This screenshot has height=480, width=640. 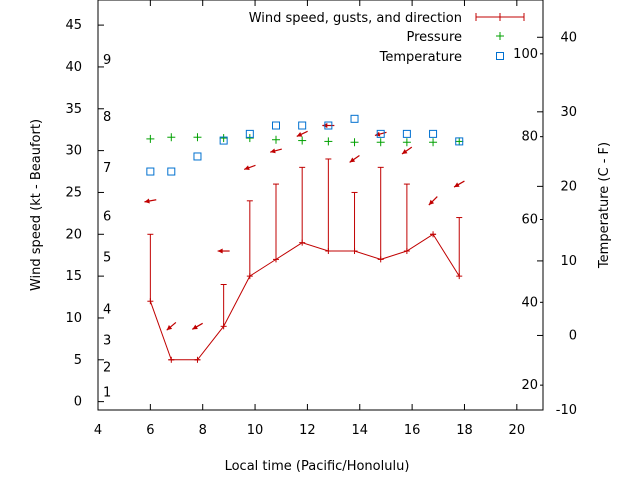 What do you see at coordinates (73, 276) in the screenshot?
I see `y-tick-label-left: 15` at bounding box center [73, 276].